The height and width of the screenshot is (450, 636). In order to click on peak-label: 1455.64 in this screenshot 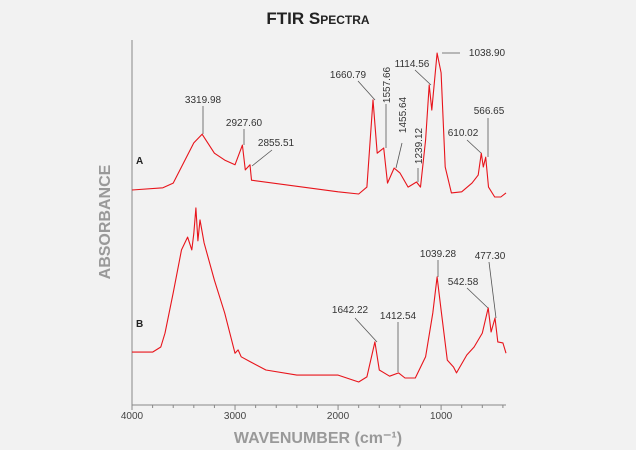, I will do `click(403, 114)`.